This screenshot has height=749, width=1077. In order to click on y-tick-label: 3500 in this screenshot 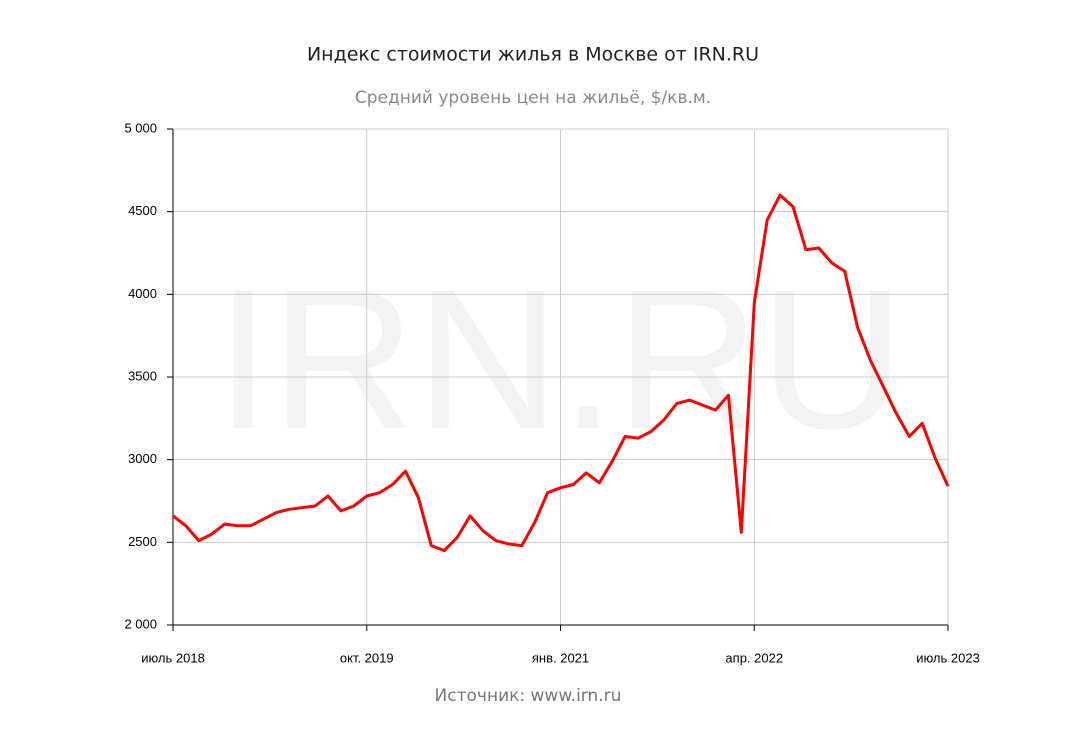, I will do `click(142, 375)`.